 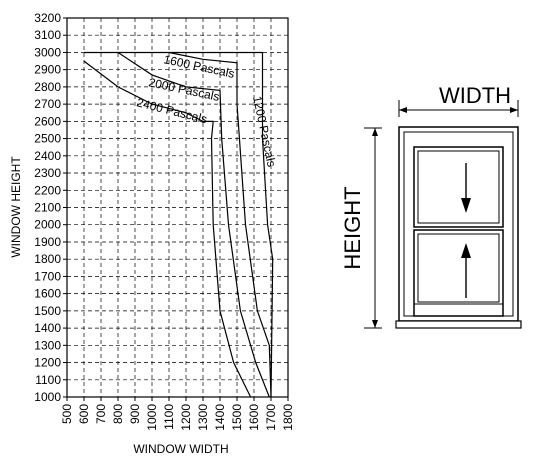 I want to click on x-tick-label: 1300, so click(x=203, y=417).